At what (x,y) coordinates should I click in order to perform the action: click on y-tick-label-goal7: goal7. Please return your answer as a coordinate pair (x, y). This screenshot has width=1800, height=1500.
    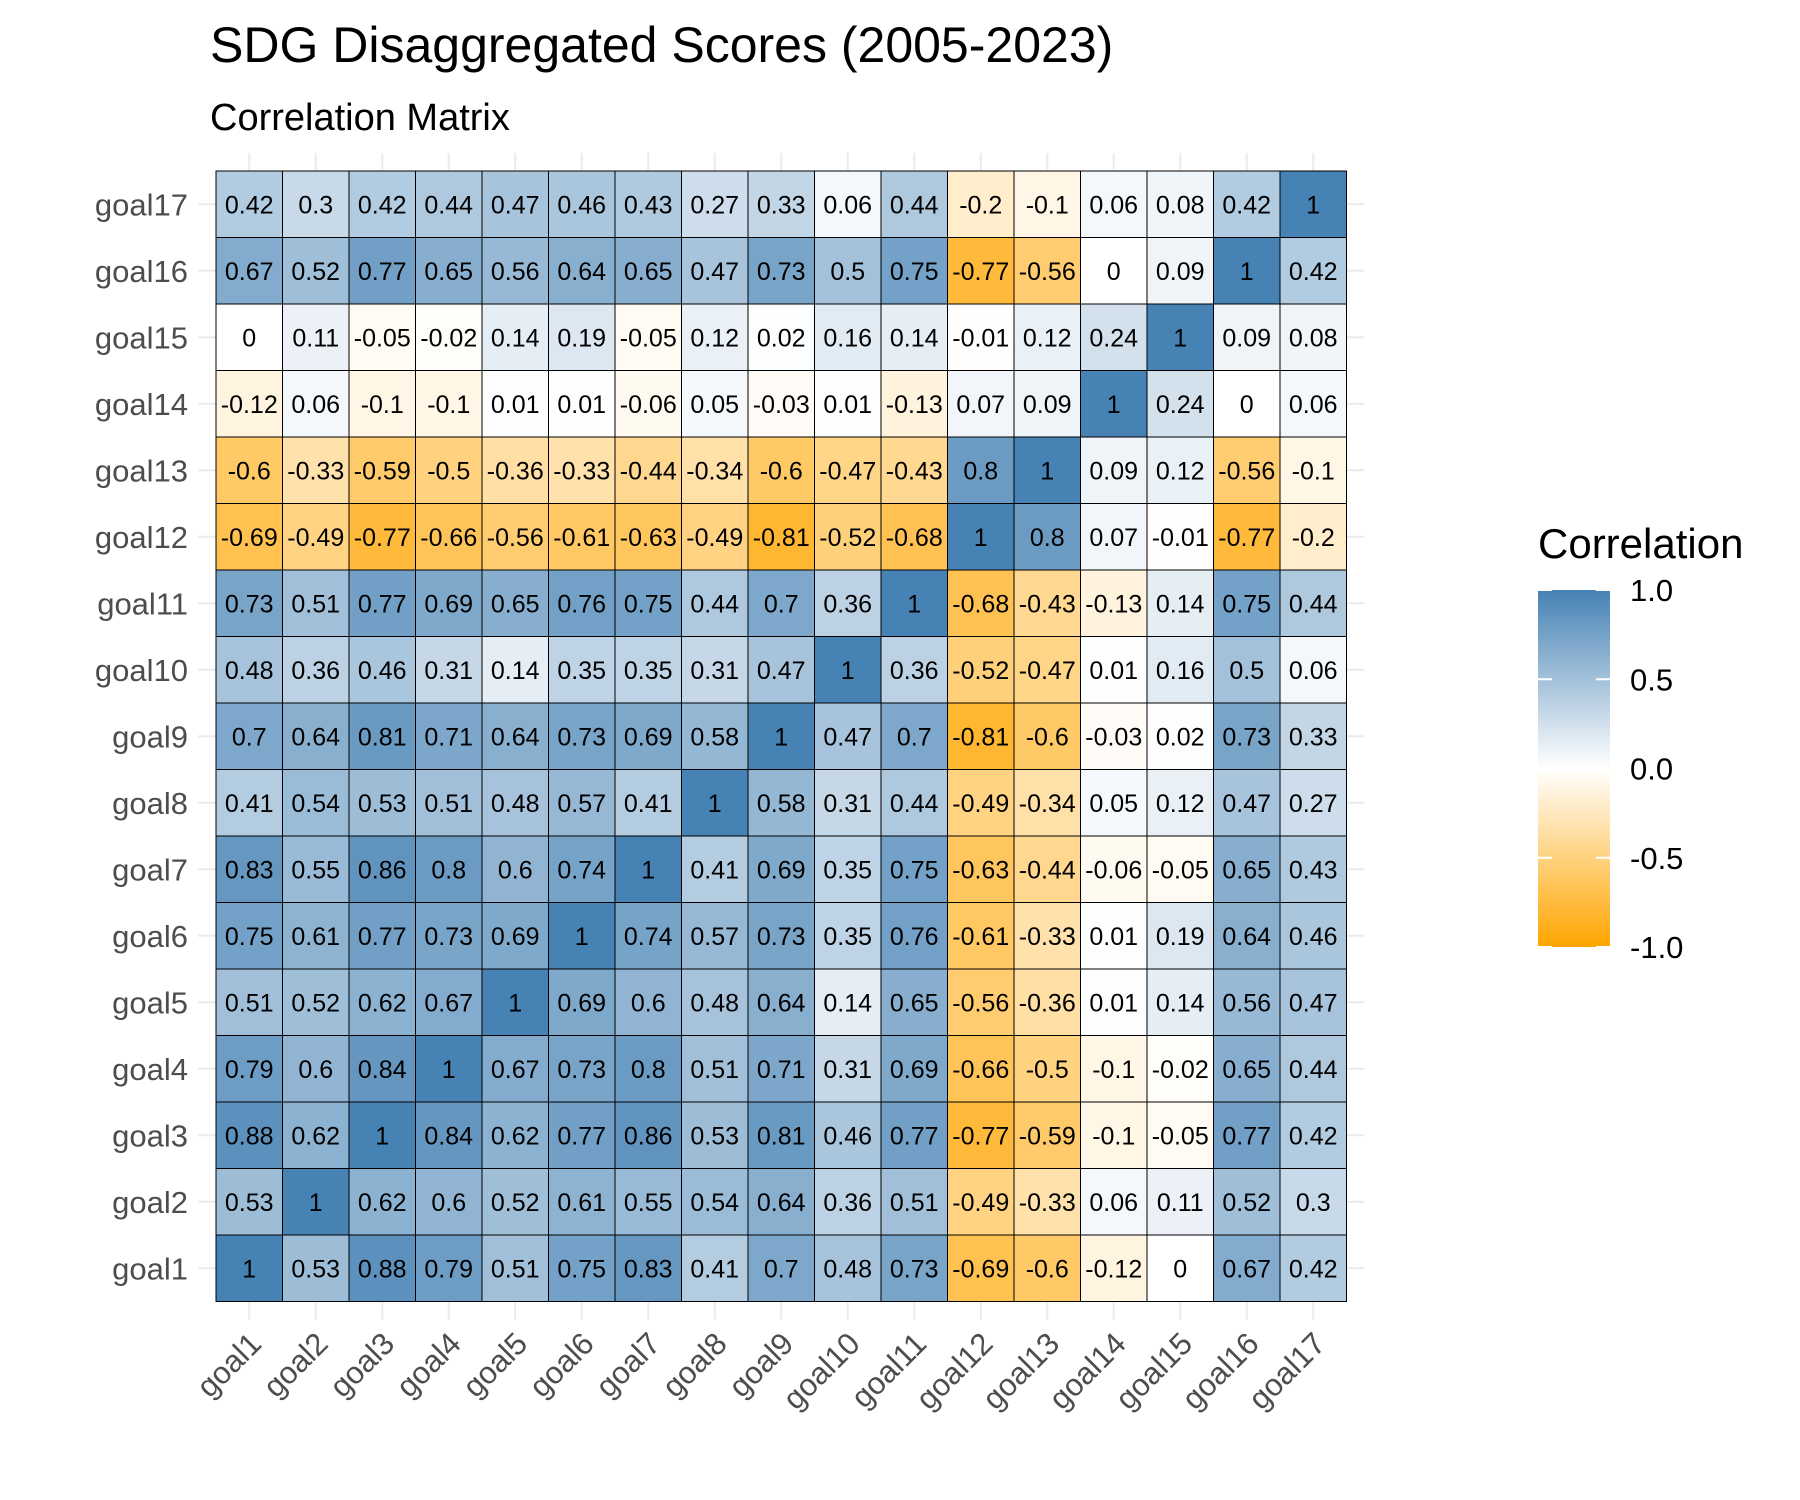
    Looking at the image, I should click on (150, 869).